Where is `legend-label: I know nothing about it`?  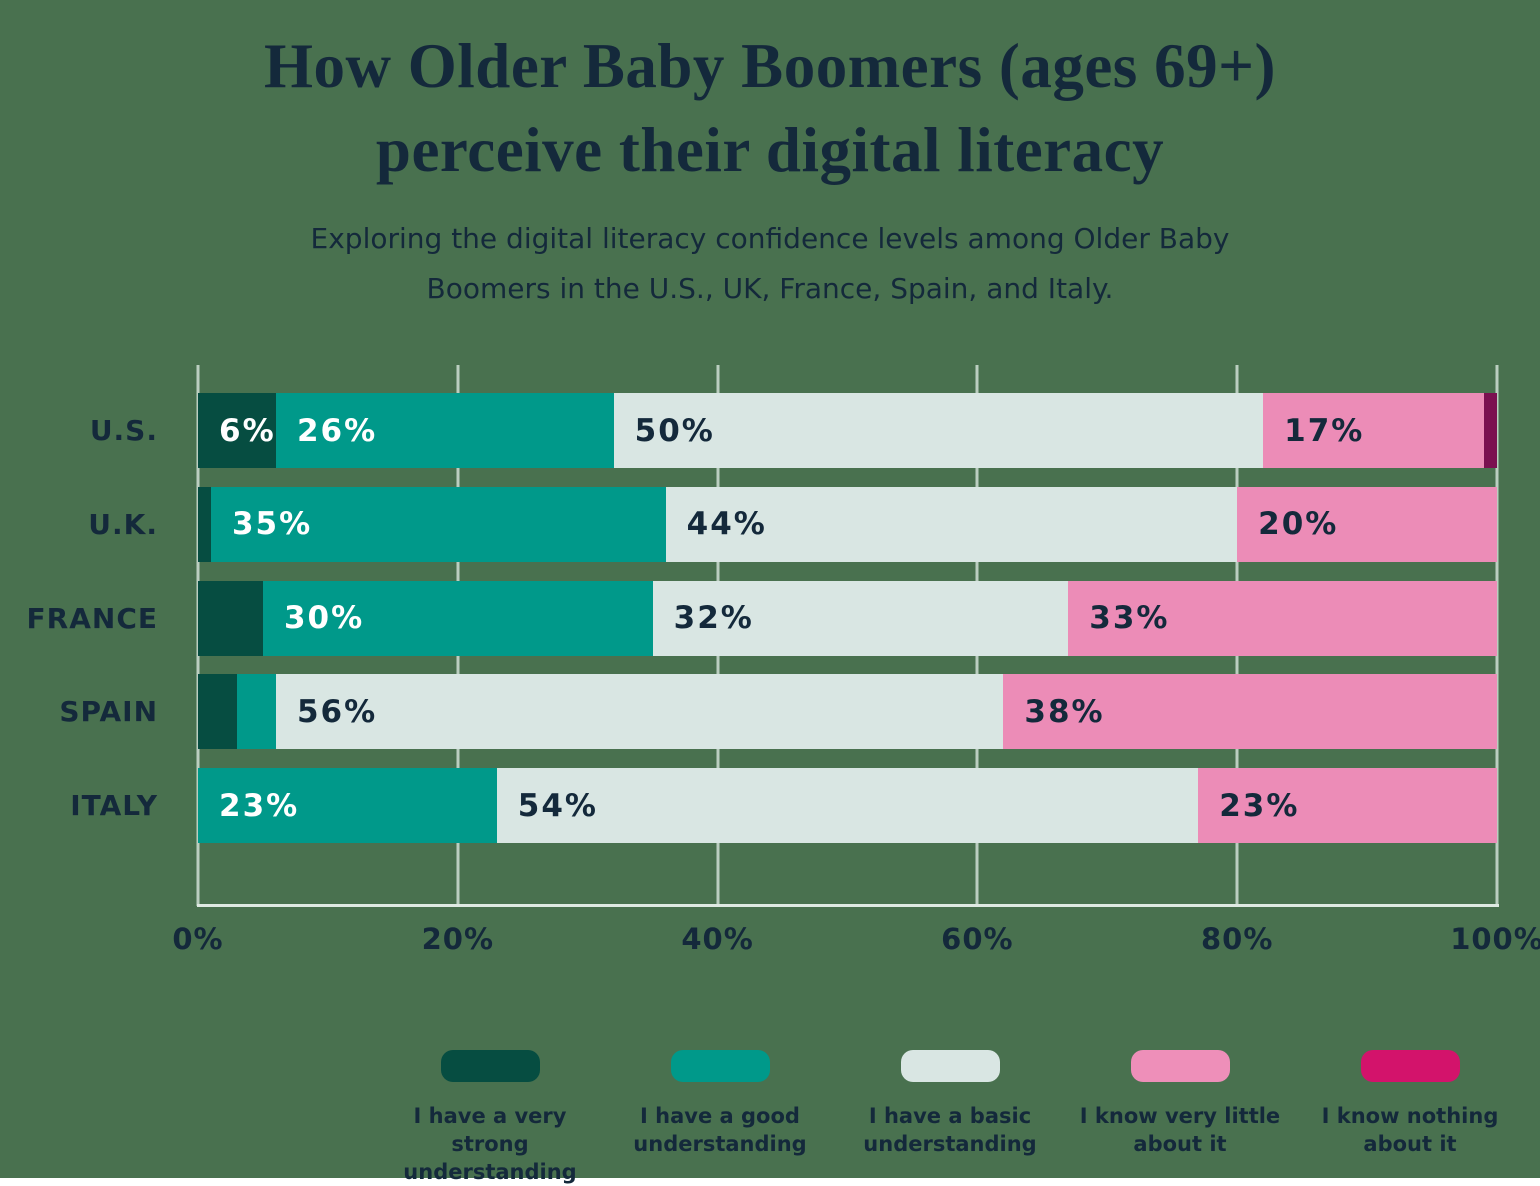
legend-label: I know nothing about it is located at coordinates (1410, 1130).